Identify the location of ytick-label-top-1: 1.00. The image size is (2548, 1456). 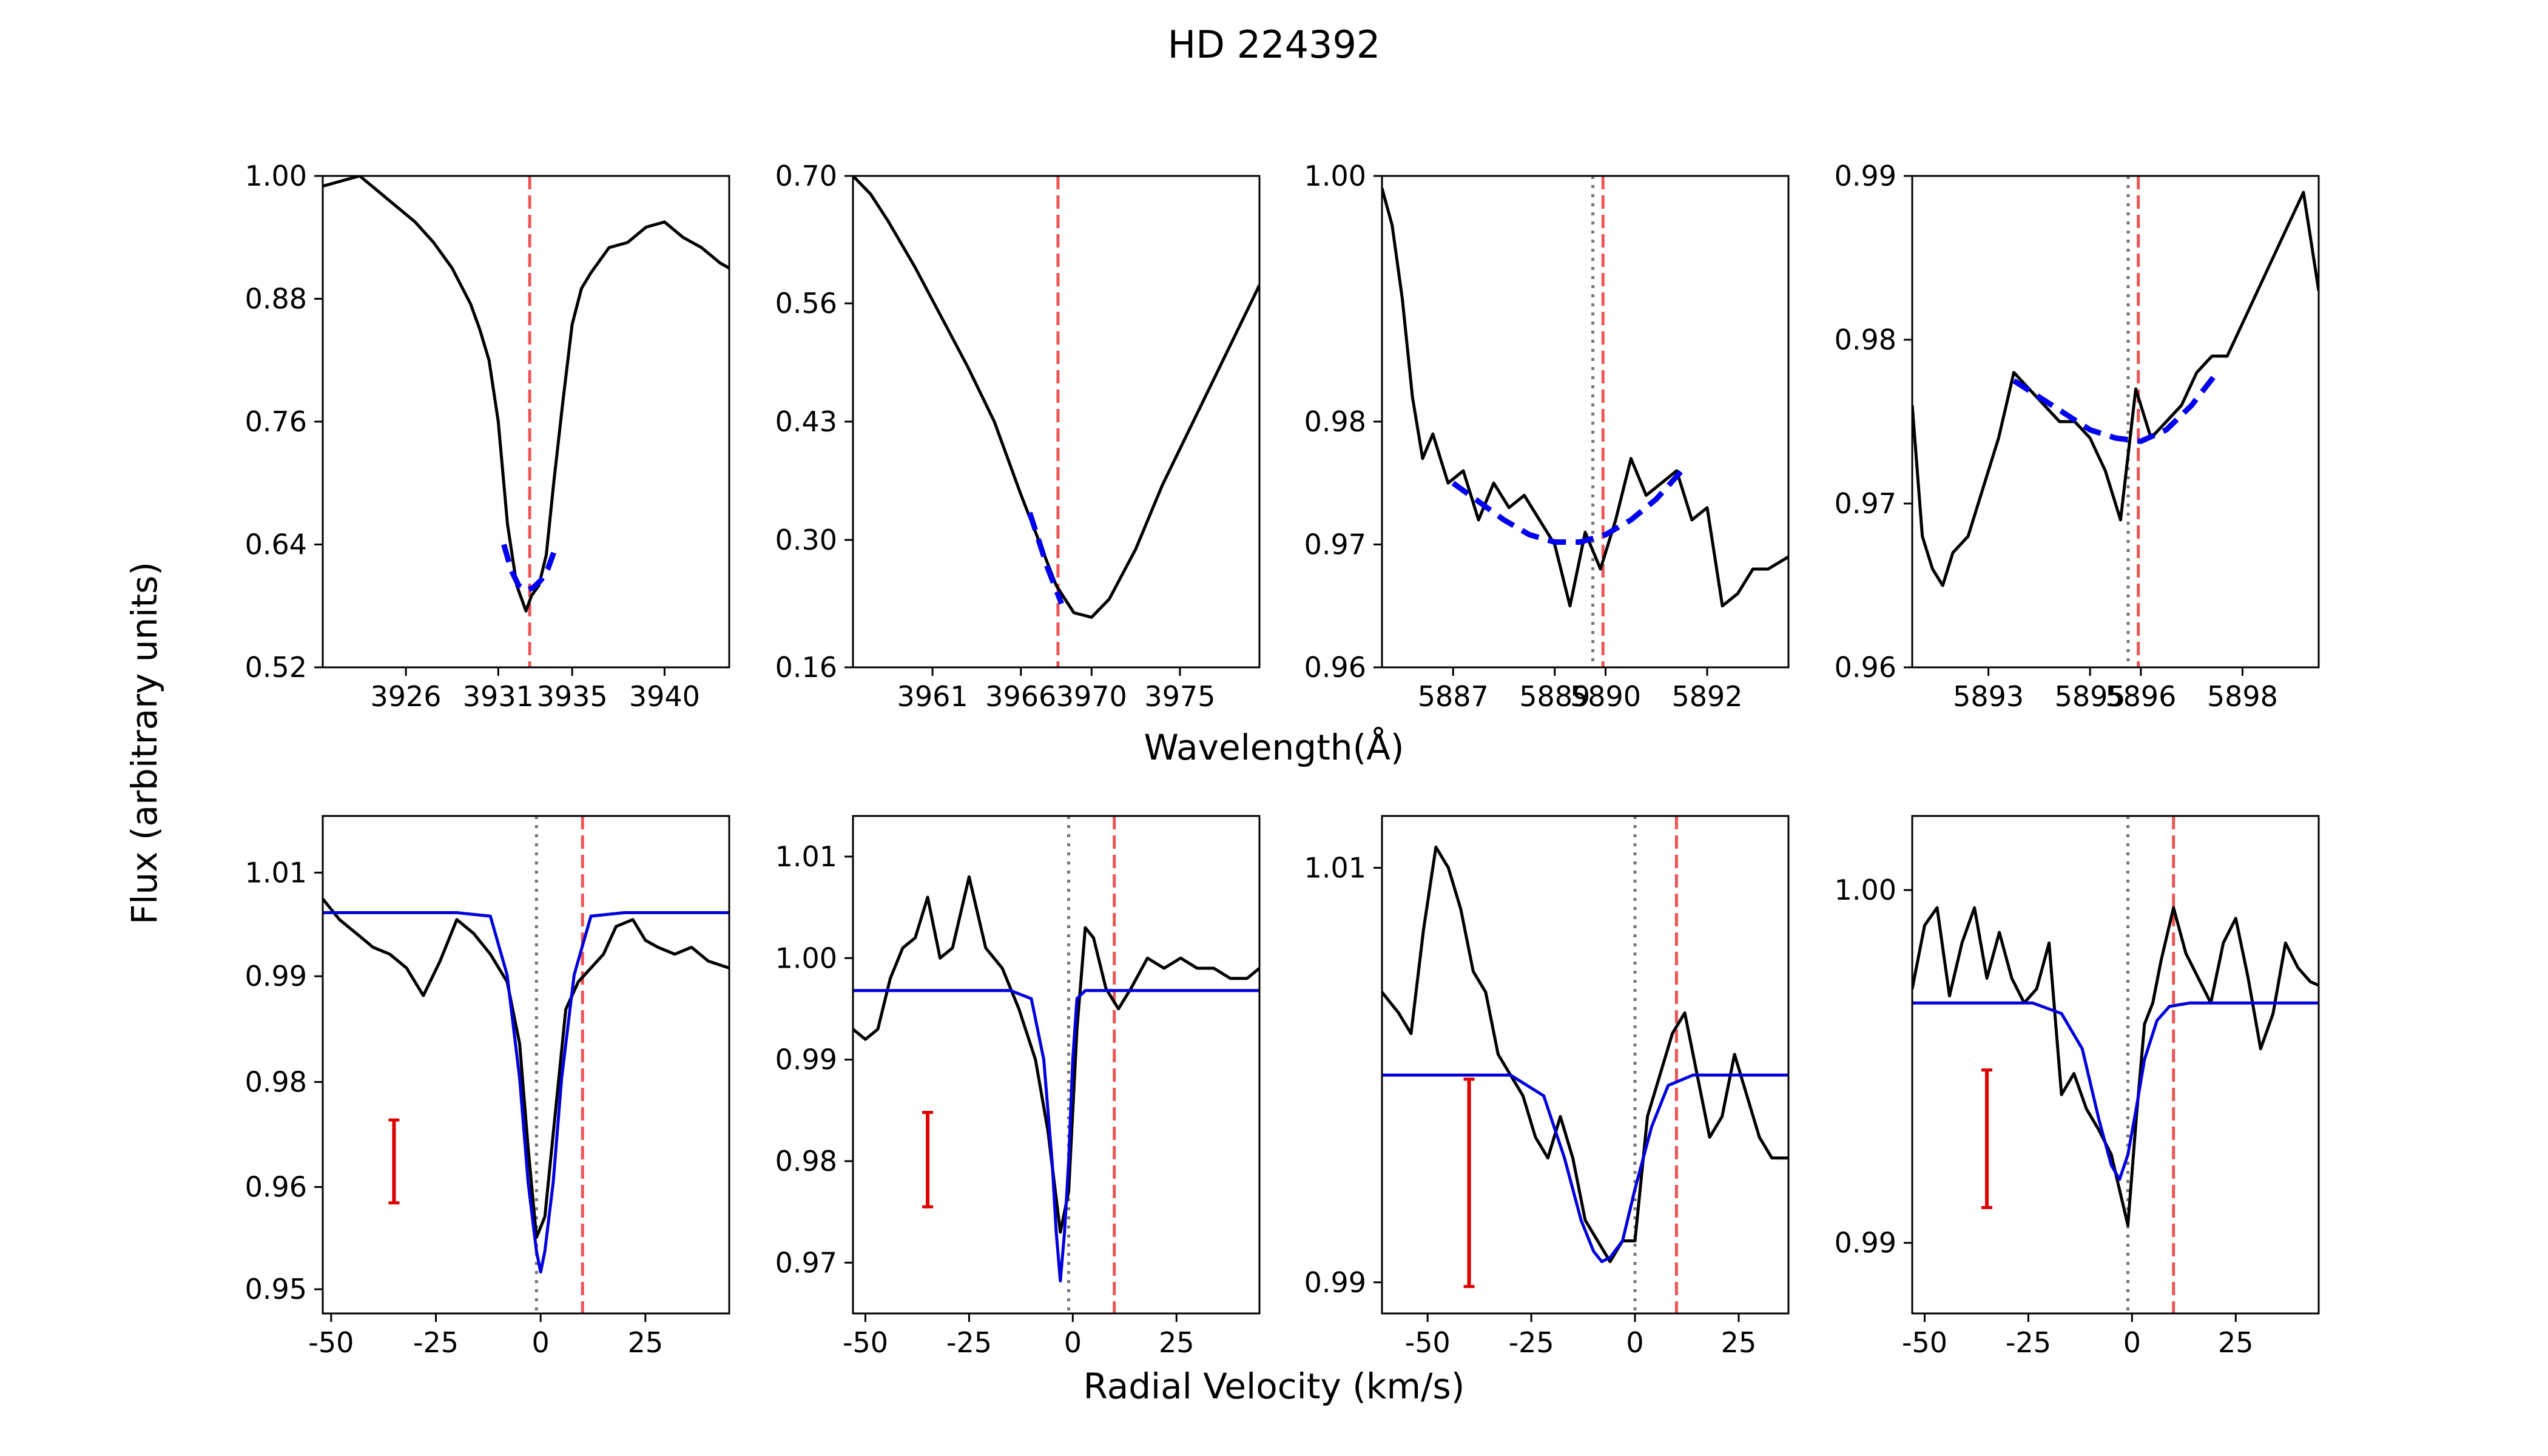
(276, 176).